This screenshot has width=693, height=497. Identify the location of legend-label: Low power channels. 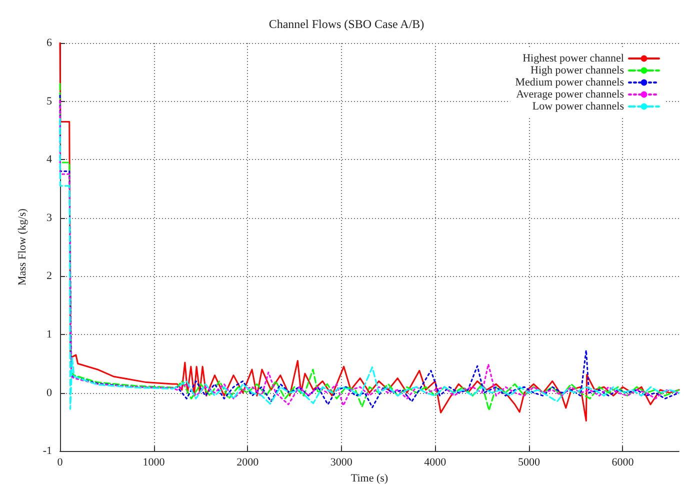
(578, 106).